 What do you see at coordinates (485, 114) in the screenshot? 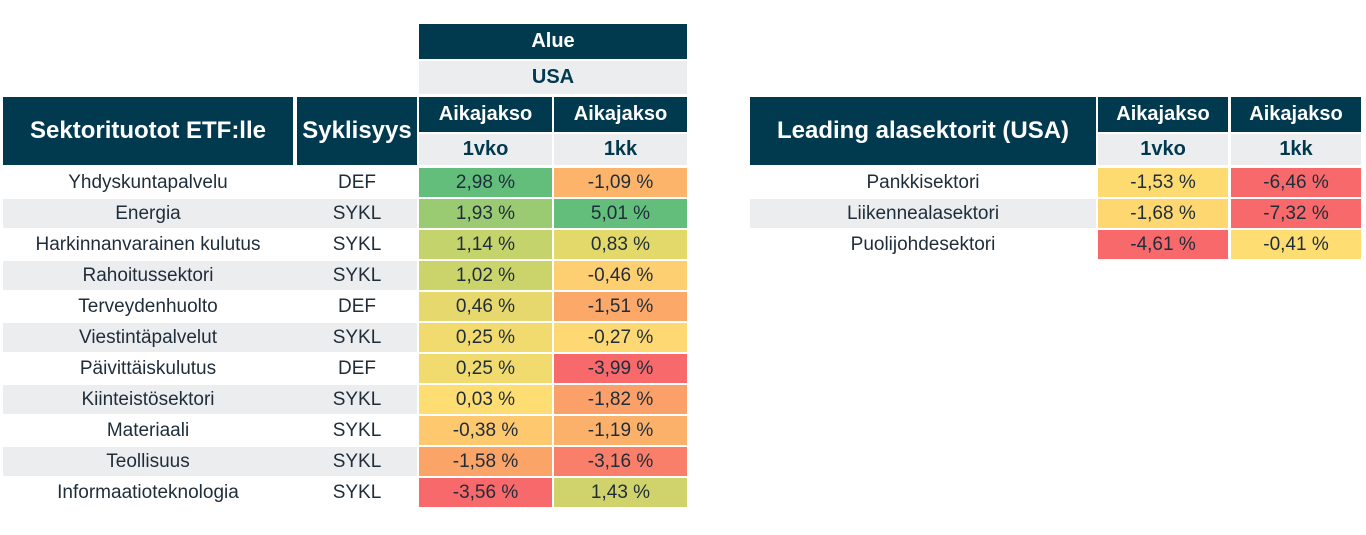
I see `left-col1-period: Aikajakso` at bounding box center [485, 114].